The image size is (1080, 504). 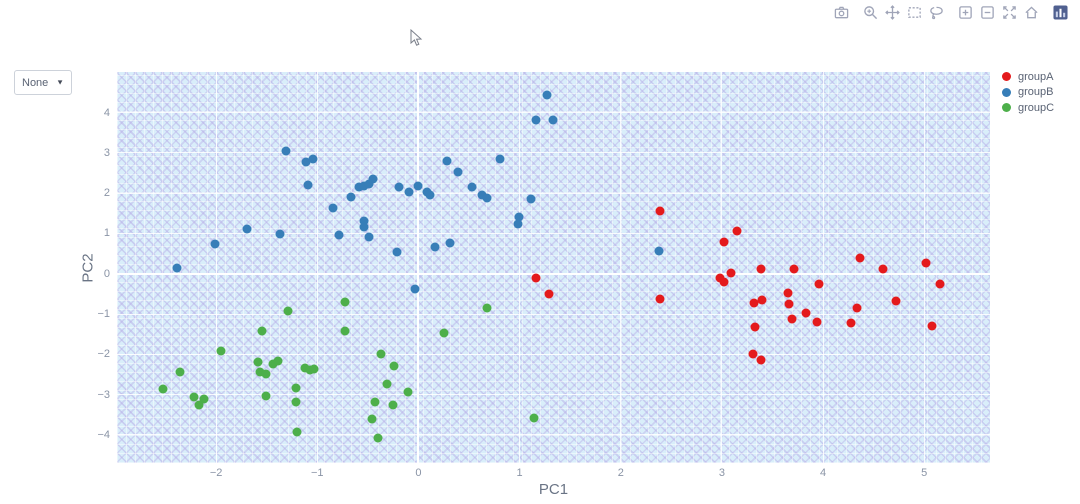 I want to click on x-tick-label: 2, so click(x=620, y=473).